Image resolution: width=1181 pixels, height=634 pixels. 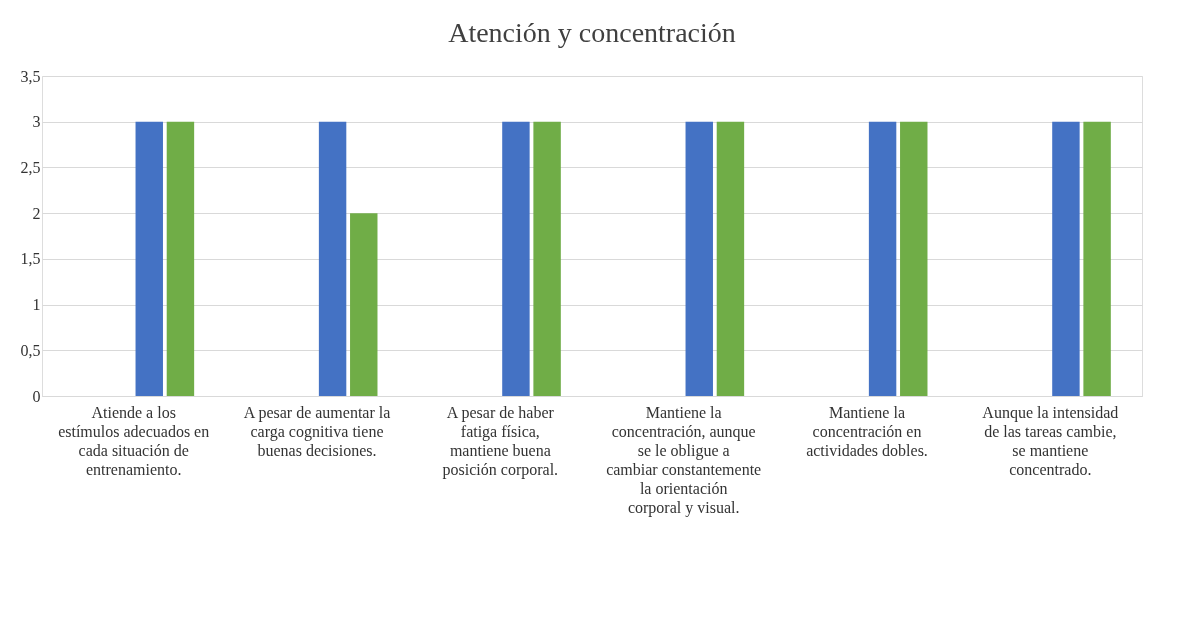 What do you see at coordinates (30, 350) in the screenshot?
I see `y-tick-label: 0,5` at bounding box center [30, 350].